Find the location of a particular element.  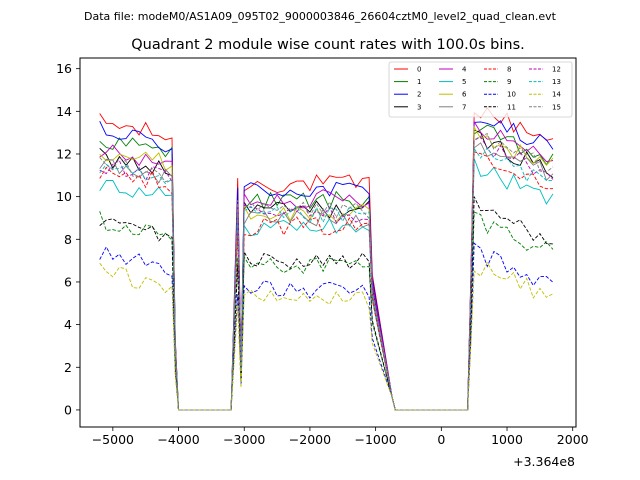

x-offset-label: +3.364e8 is located at coordinates (544, 461).